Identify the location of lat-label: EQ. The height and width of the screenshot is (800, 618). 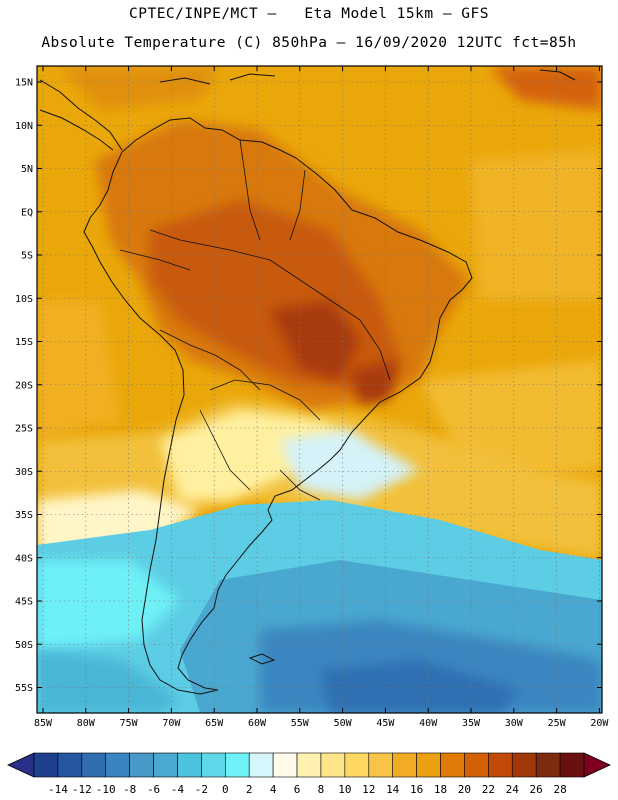
(27, 212).